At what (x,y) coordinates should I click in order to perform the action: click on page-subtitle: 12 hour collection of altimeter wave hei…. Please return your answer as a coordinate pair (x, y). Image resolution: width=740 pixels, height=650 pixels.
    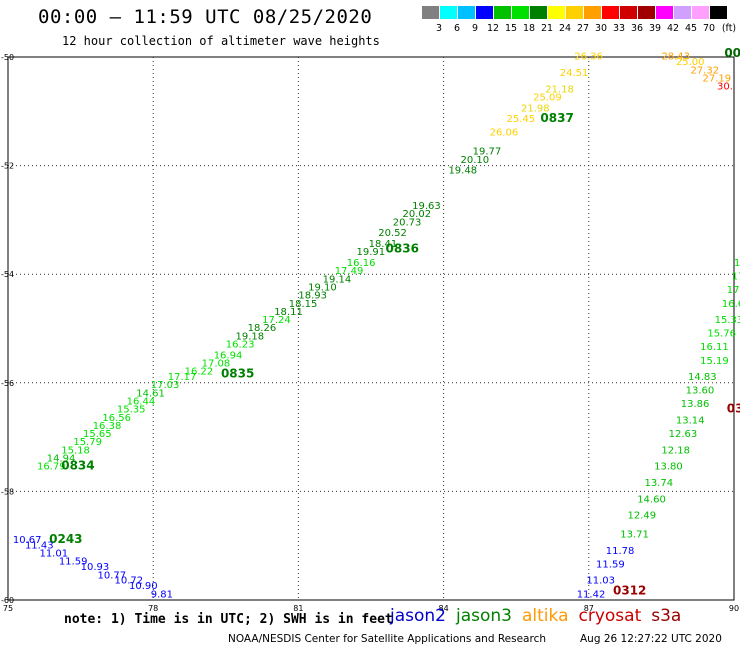
    Looking at the image, I should click on (221, 41).